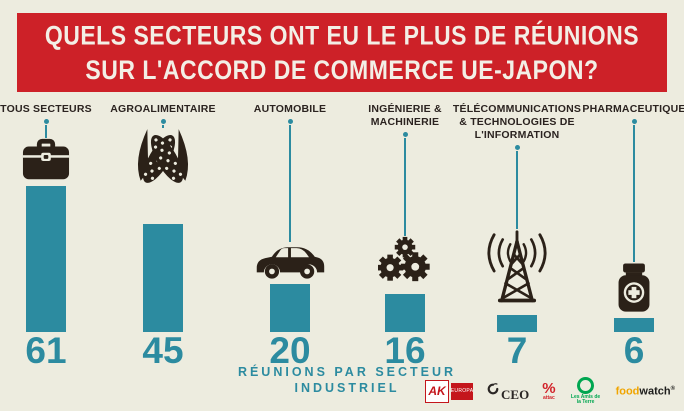  I want to click on sector-column-automobile: AUTOMOBILE 20, so click(290, 236).